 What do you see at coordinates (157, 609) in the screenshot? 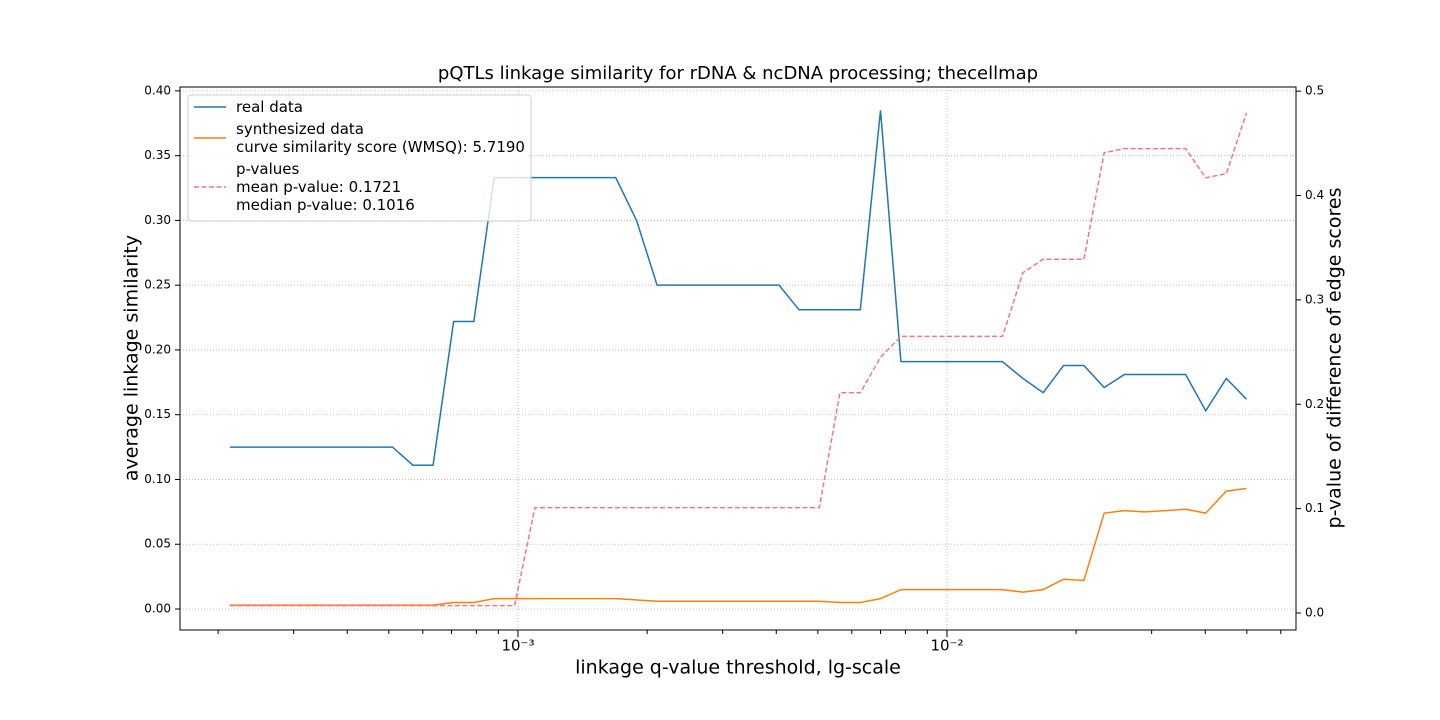
I see `y-tick-label: 0.00` at bounding box center [157, 609].